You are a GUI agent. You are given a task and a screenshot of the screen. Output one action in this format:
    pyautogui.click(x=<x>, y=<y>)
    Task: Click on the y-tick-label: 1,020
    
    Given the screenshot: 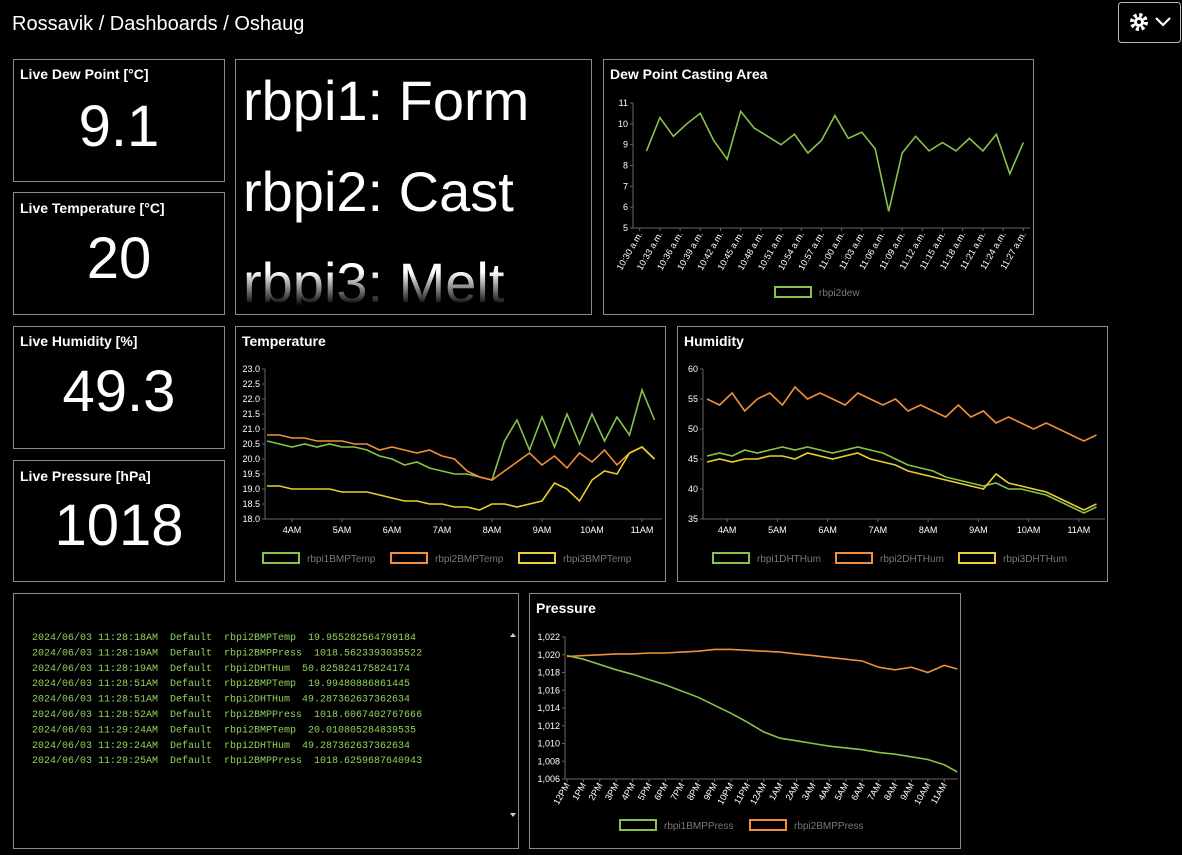 What is the action you would take?
    pyautogui.click(x=548, y=655)
    